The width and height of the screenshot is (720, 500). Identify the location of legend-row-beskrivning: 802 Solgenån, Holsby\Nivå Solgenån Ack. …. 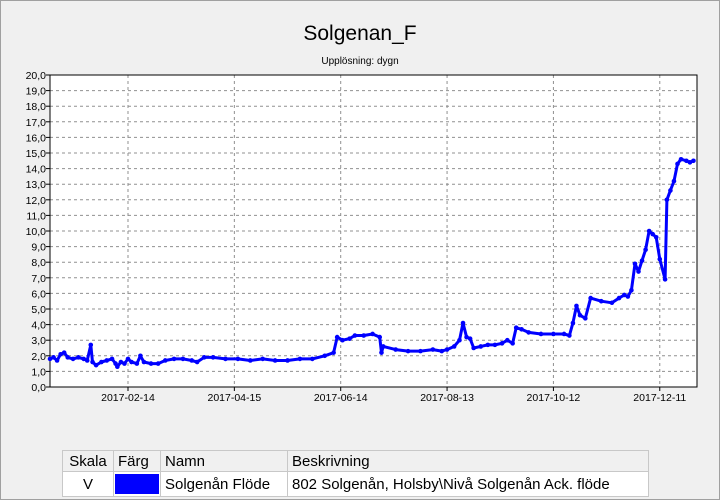
(468, 484).